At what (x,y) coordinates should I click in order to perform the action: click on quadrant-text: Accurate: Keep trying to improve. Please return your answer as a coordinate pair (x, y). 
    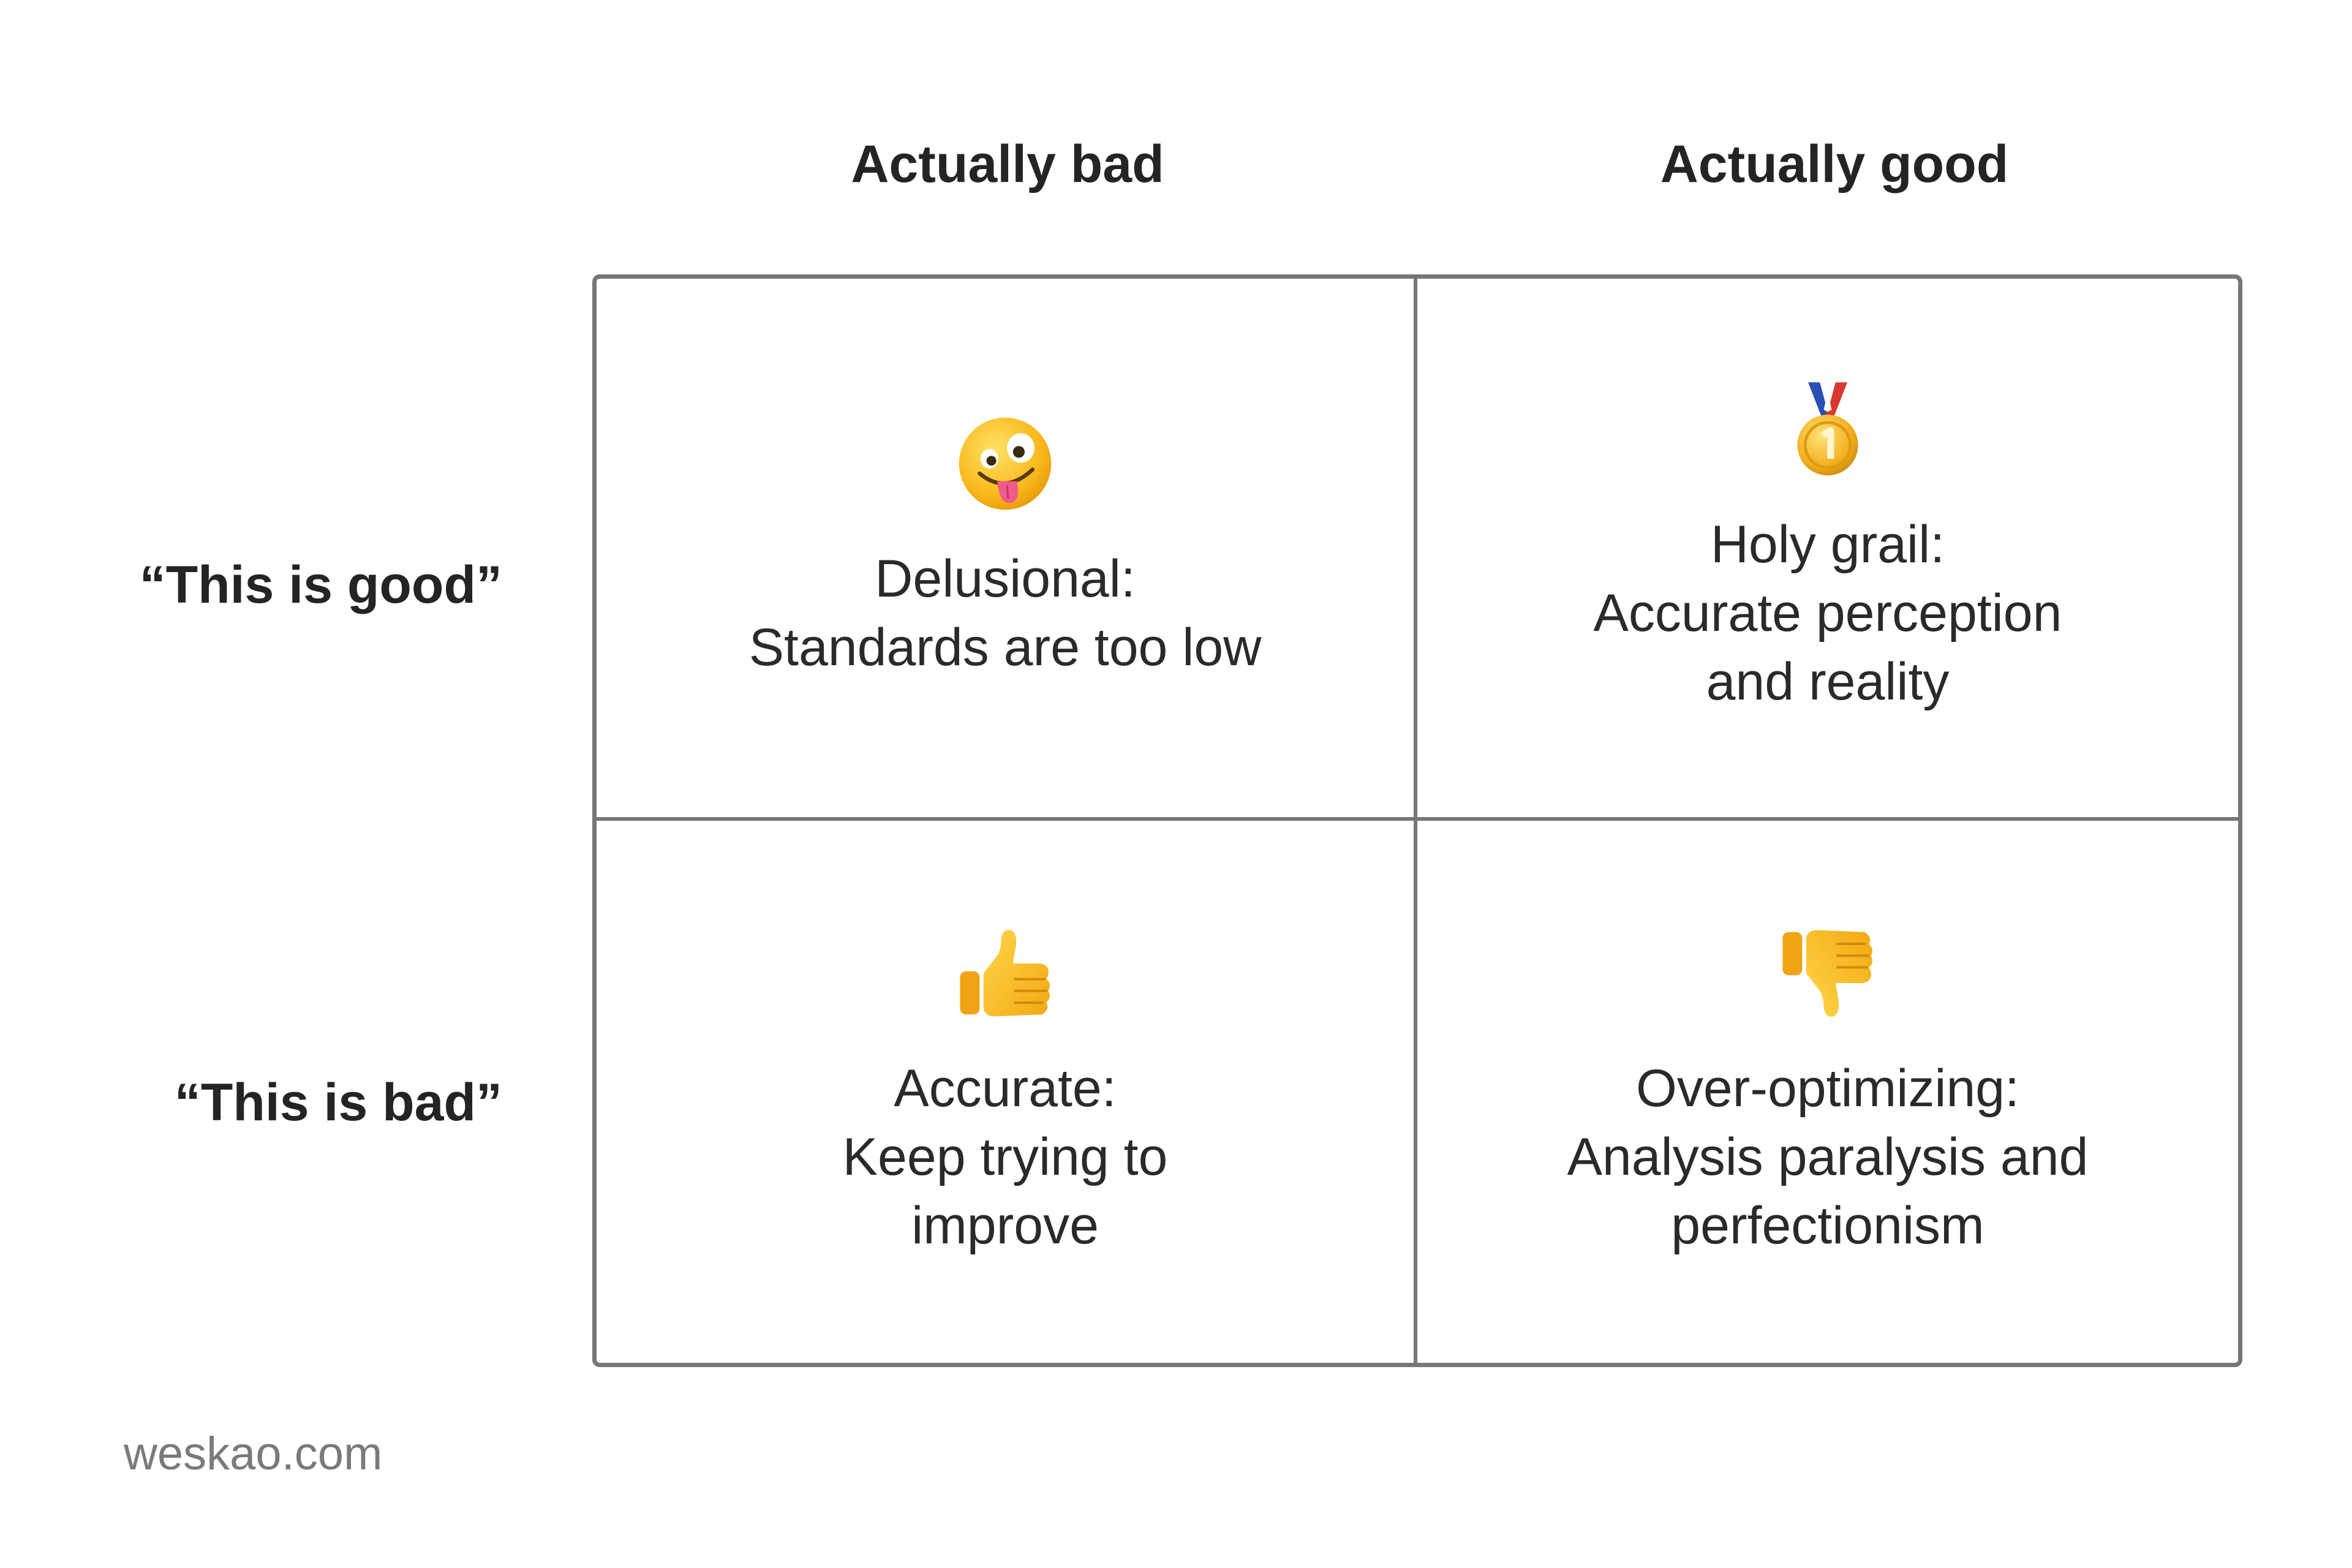
    Looking at the image, I should click on (1006, 1157).